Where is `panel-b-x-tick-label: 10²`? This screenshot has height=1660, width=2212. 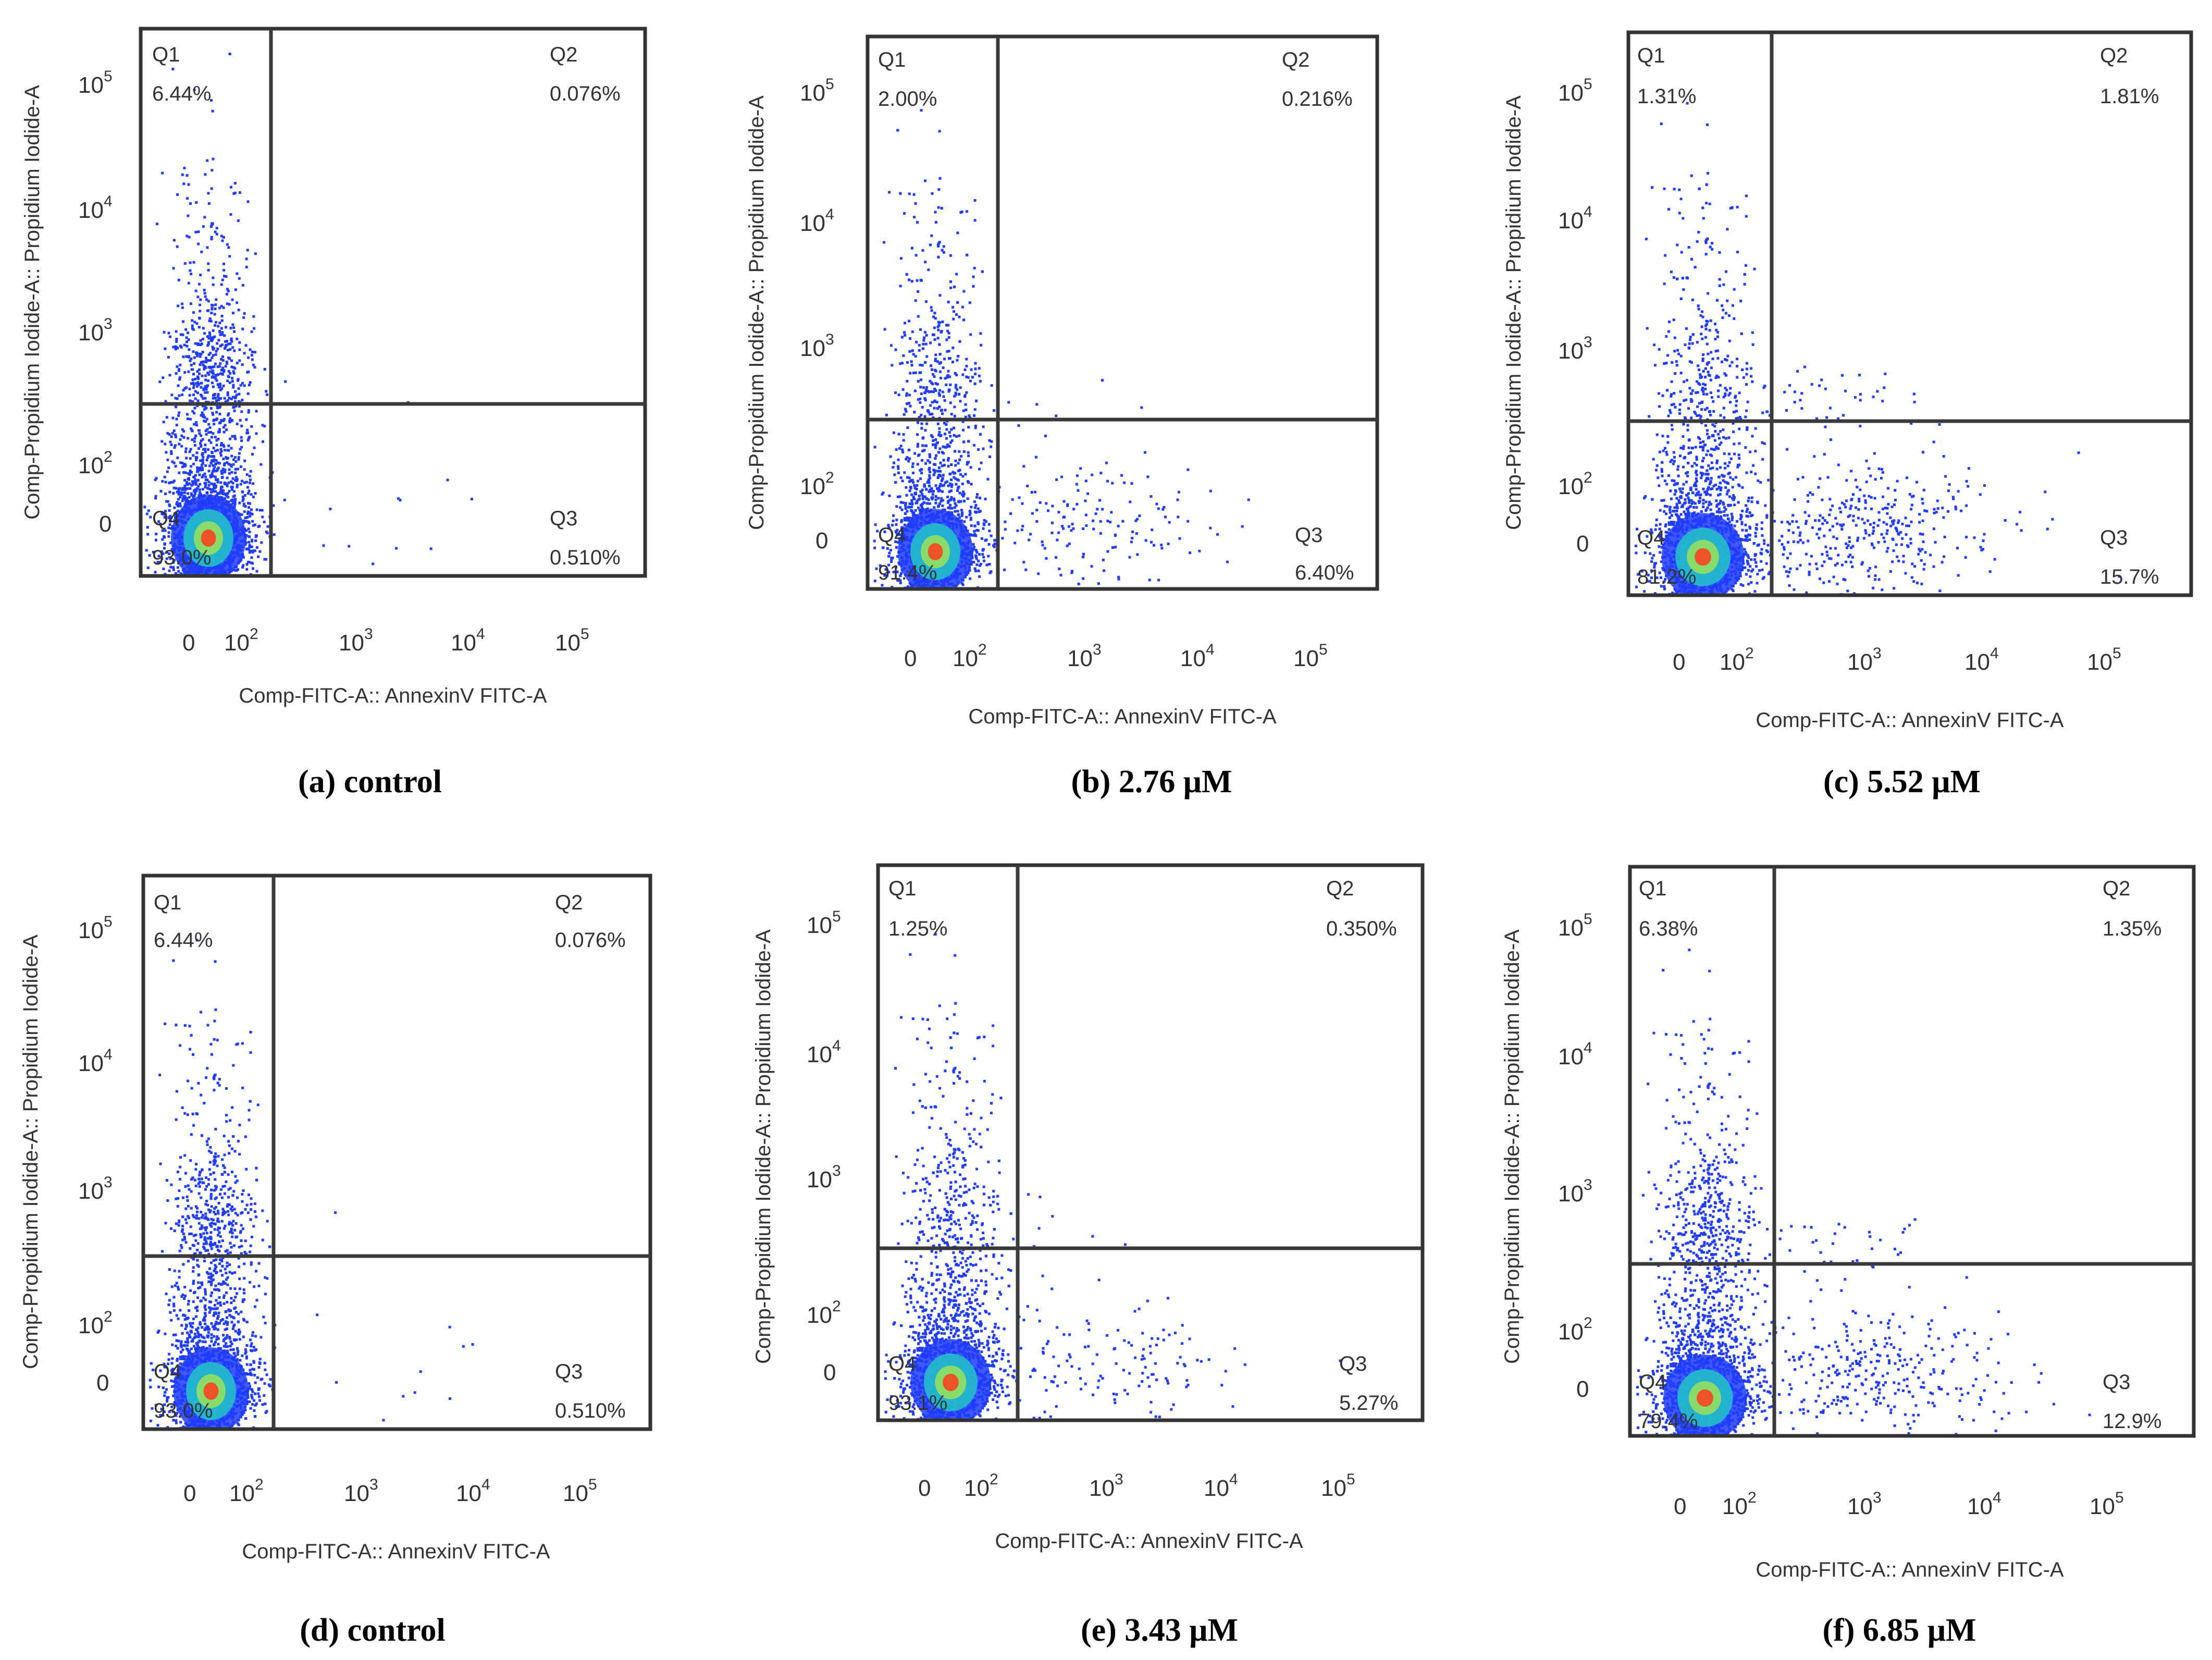 panel-b-x-tick-label: 10² is located at coordinates (970, 656).